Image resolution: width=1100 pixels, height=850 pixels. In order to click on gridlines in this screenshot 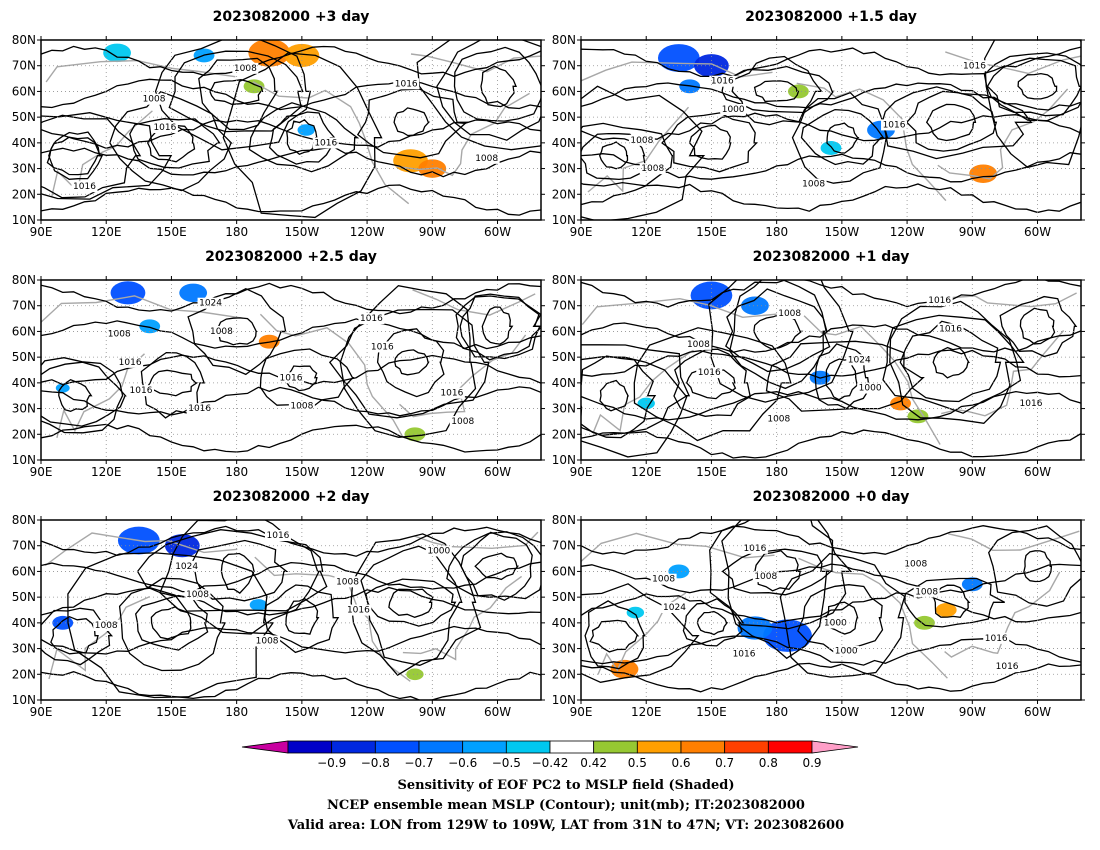, I will do `click(291, 370)`.